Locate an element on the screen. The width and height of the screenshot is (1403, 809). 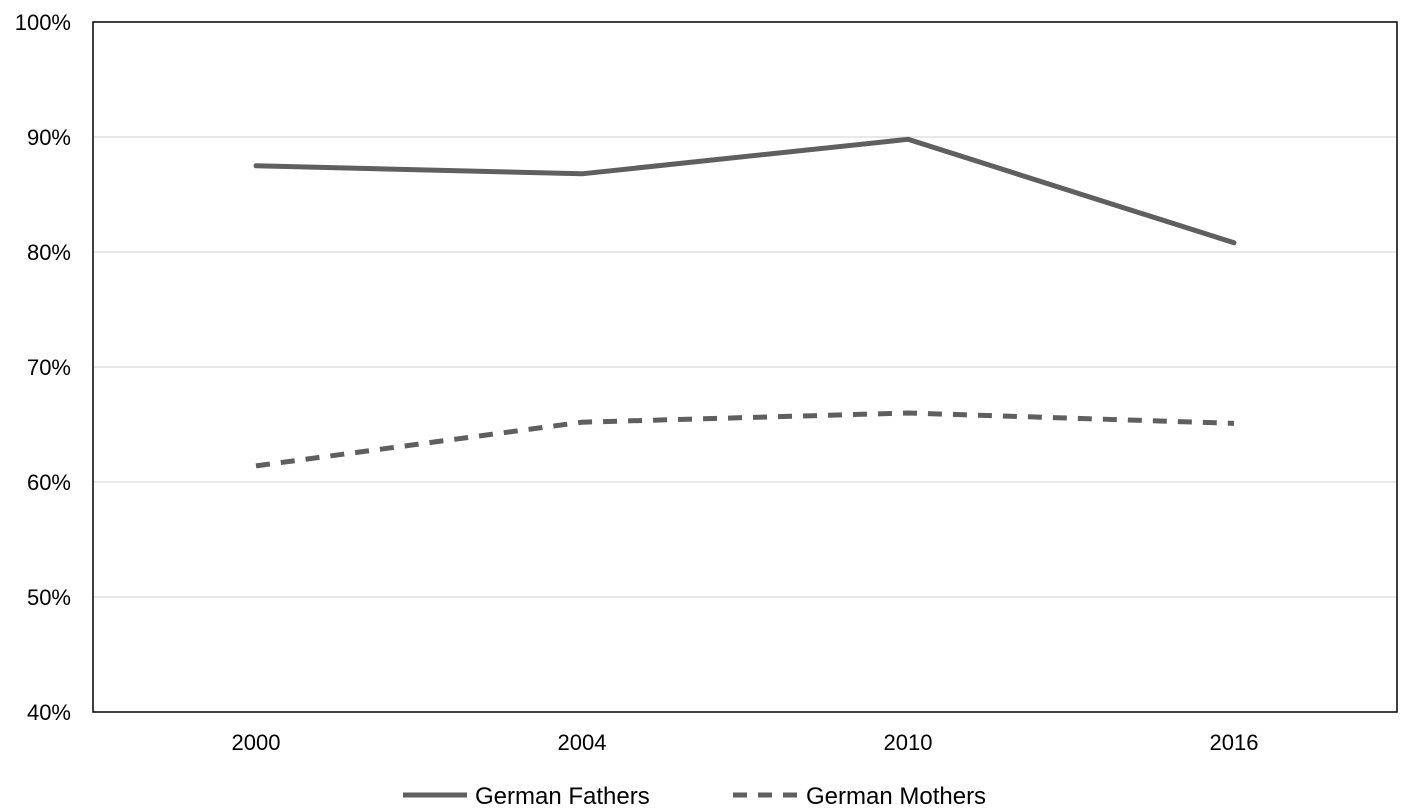
y-axis-ticks: 40% 50% 60% 70% 80% 90% 100% is located at coordinates (43, 367).